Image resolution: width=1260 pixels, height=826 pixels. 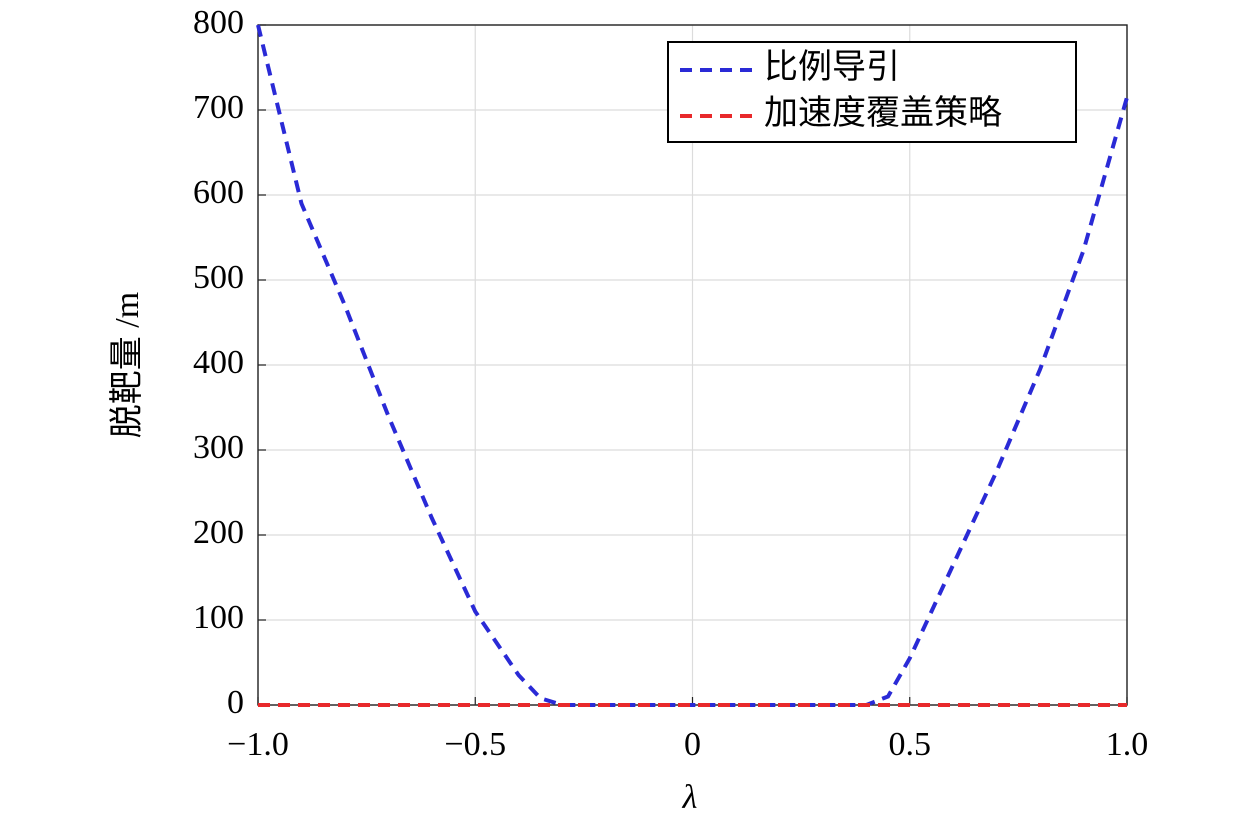 I want to click on y-tick-label: 100, so click(x=218, y=617).